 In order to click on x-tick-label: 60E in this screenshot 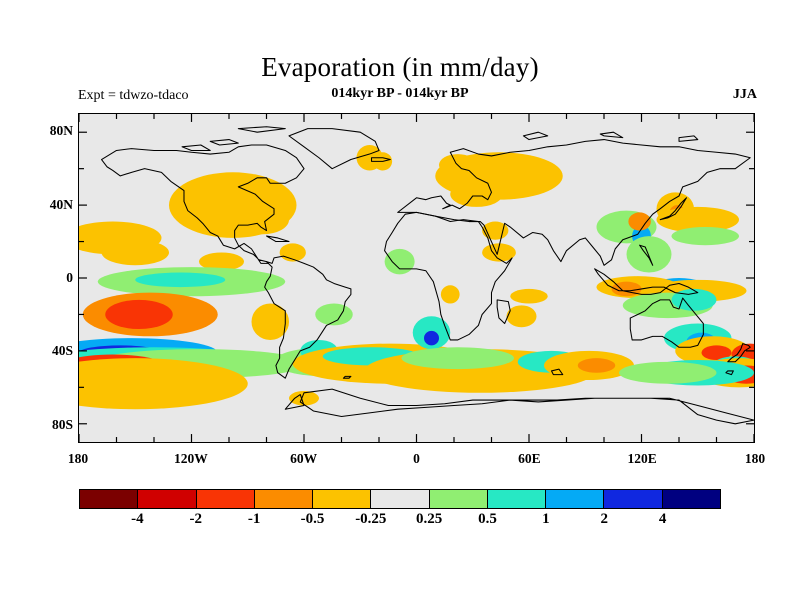, I will do `click(529, 458)`.